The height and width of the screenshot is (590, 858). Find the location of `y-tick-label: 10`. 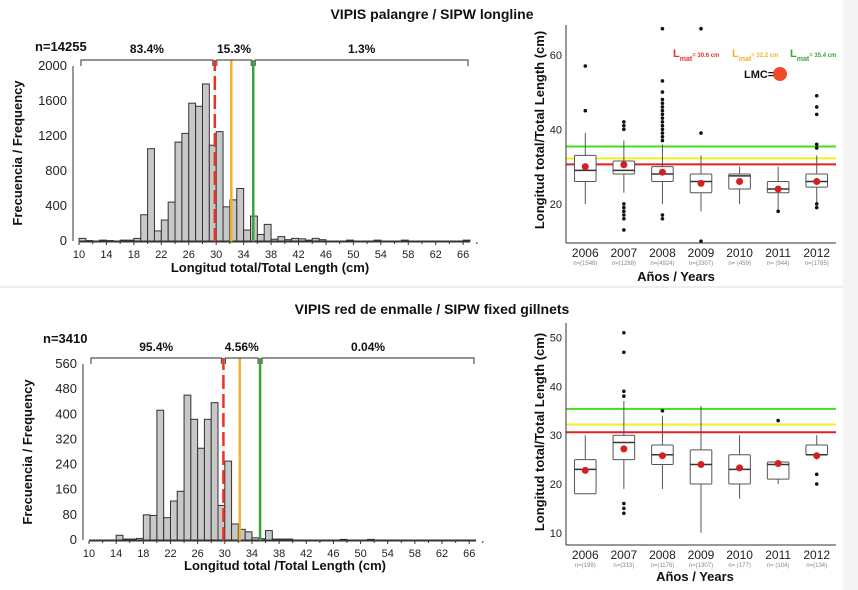

y-tick-label: 10 is located at coordinates (556, 534).